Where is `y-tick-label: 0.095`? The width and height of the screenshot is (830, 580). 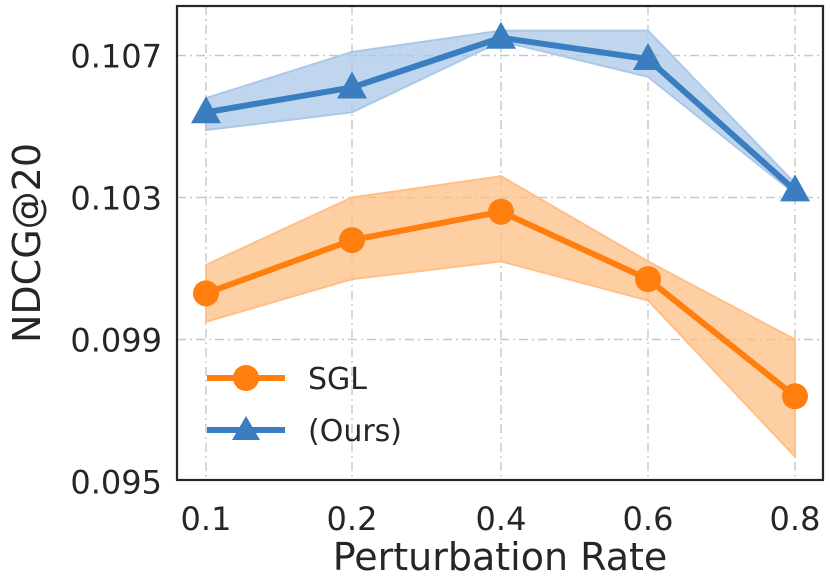 y-tick-label: 0.095 is located at coordinates (116, 483).